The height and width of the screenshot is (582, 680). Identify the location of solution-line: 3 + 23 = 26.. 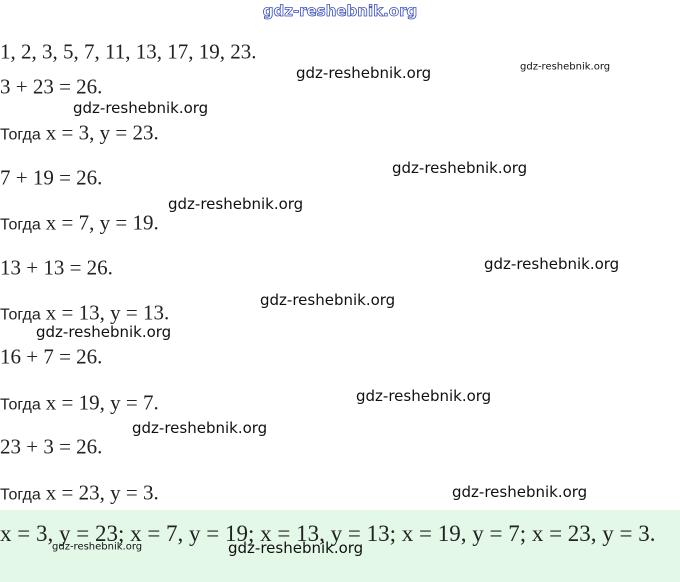
(51, 87).